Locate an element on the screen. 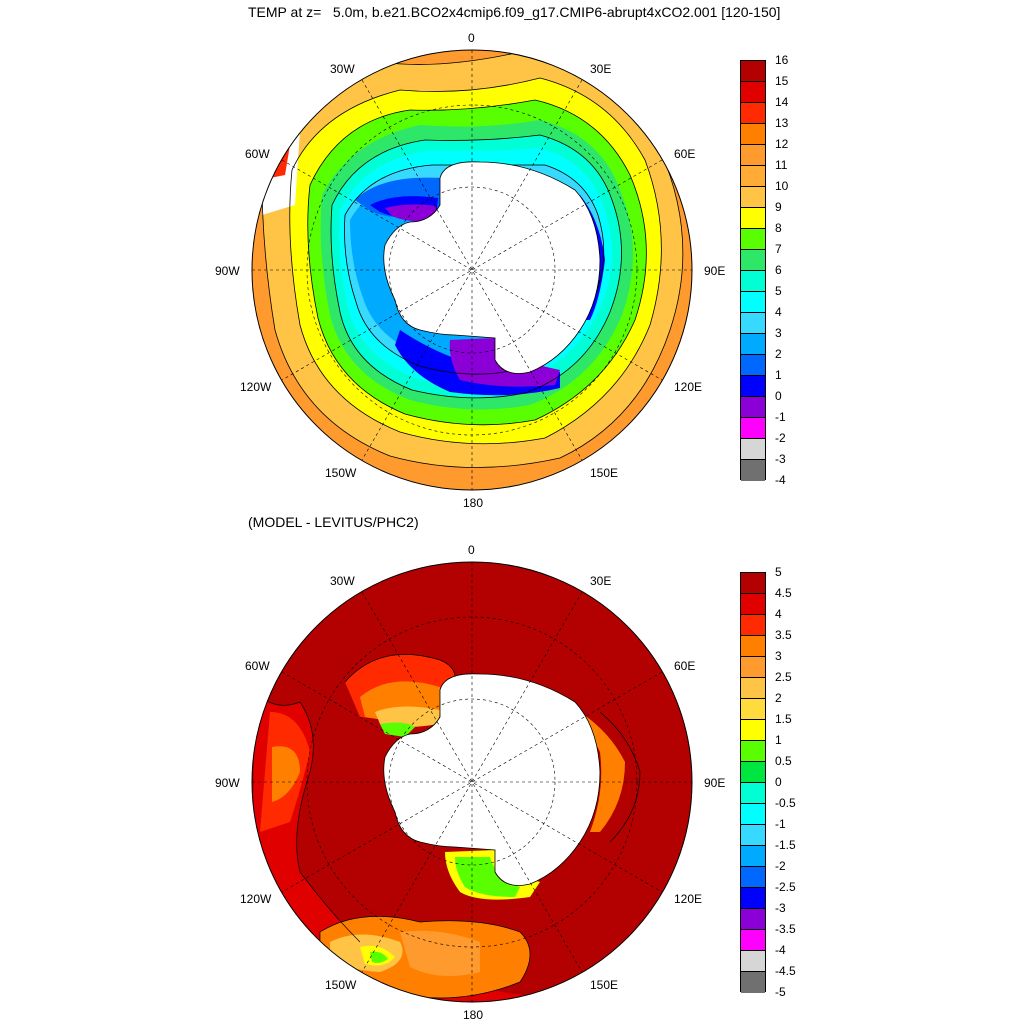  antarctica-land-bottom is located at coordinates (492, 779).